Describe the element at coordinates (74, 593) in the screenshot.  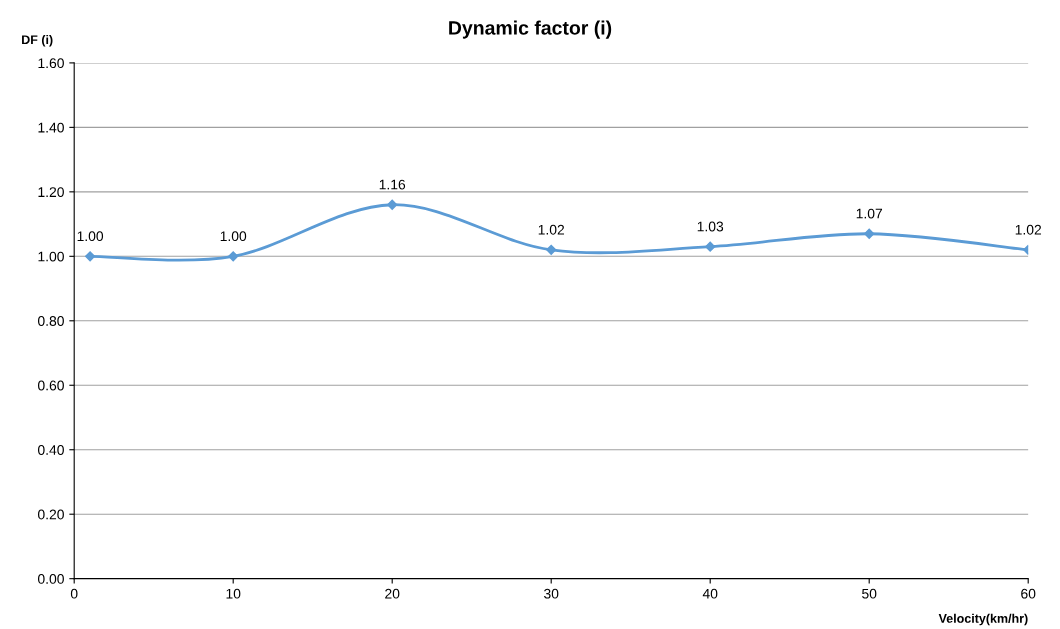
I see `x-tick-label: 0` at that location.